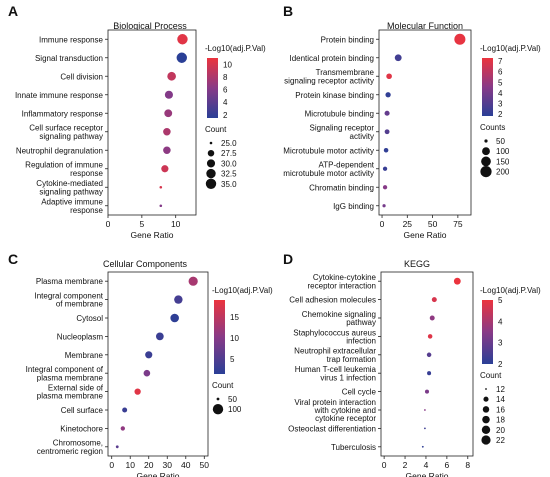  What do you see at coordinates (345, 277) in the screenshot?
I see `category-label-line: Cytokine-cytokine` at bounding box center [345, 277].